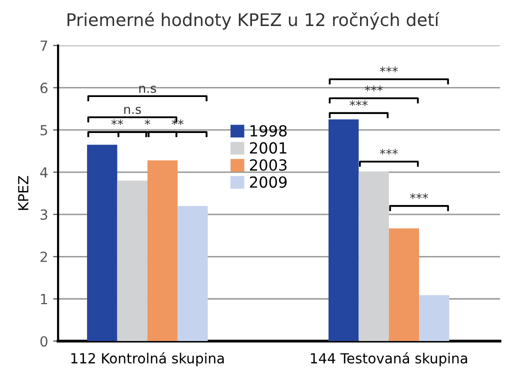 The height and width of the screenshot is (379, 505). Describe the element at coordinates (268, 148) in the screenshot. I see `legend-label: 2001` at that location.